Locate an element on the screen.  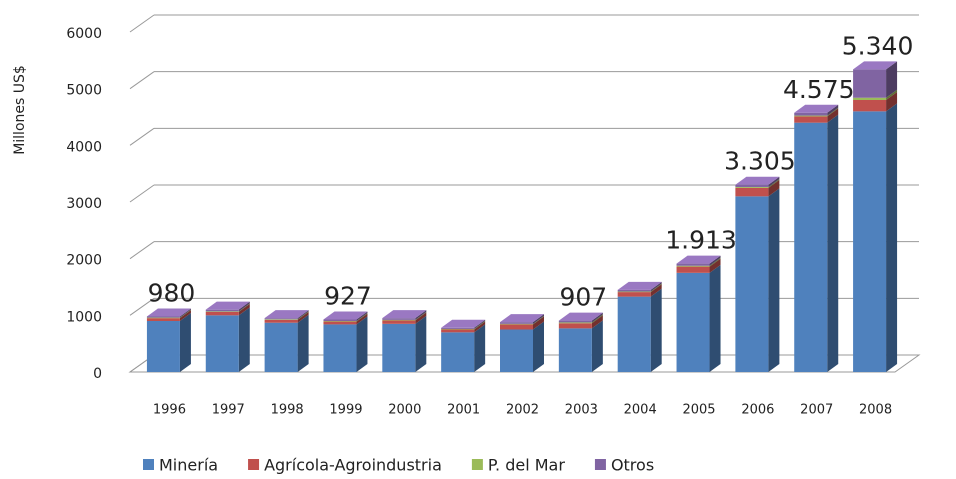
legend-label: Agrícola-Agroindustria is located at coordinates (353, 465).